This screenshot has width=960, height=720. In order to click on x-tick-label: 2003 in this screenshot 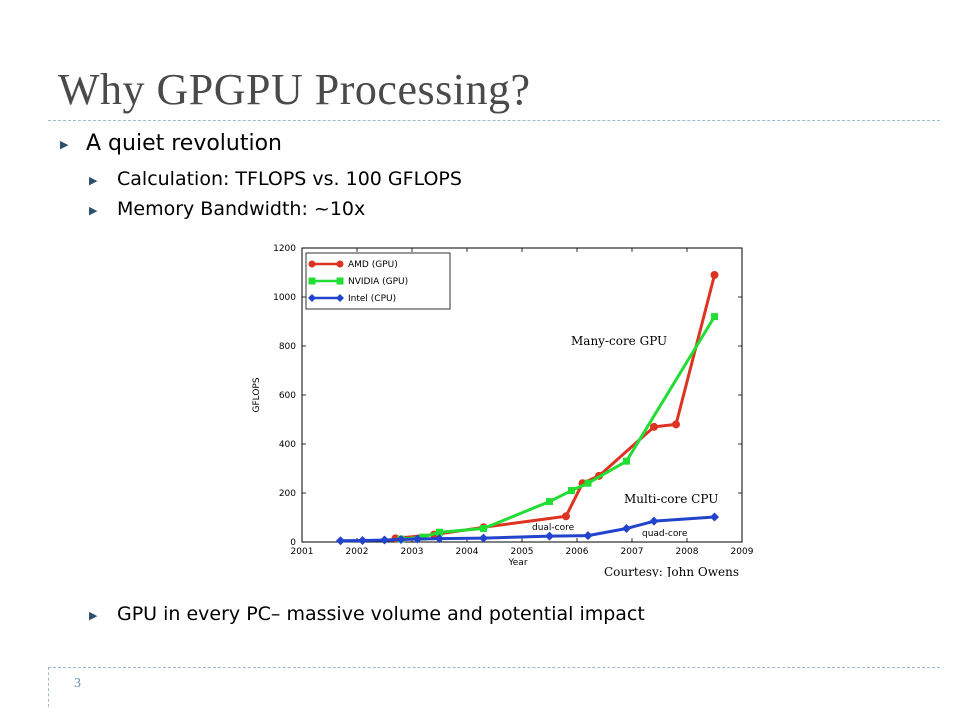, I will do `click(412, 552)`.